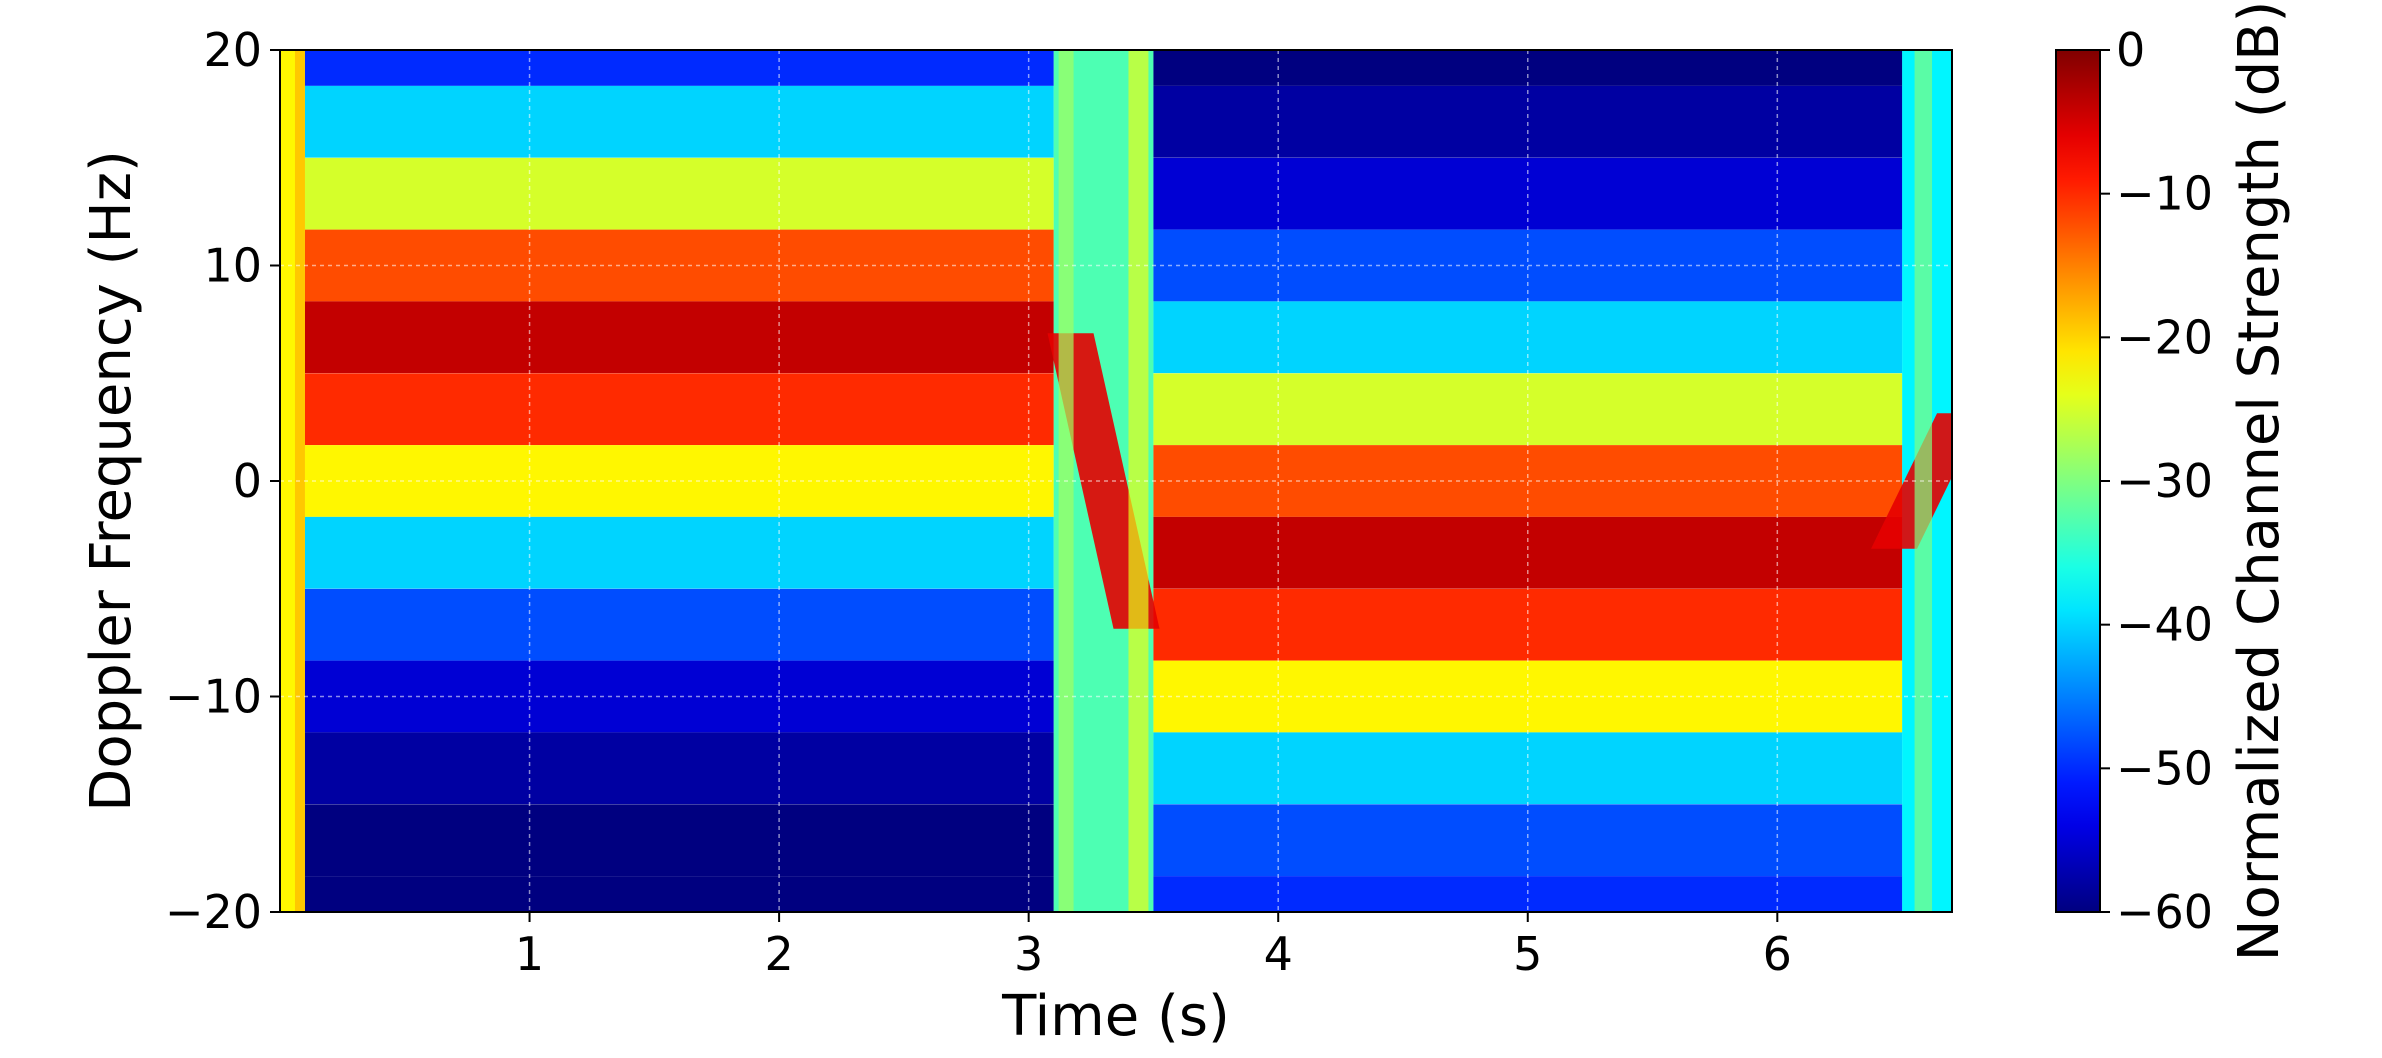  What do you see at coordinates (2164, 194) in the screenshot?
I see `colorbar-tick-label: −10` at bounding box center [2164, 194].